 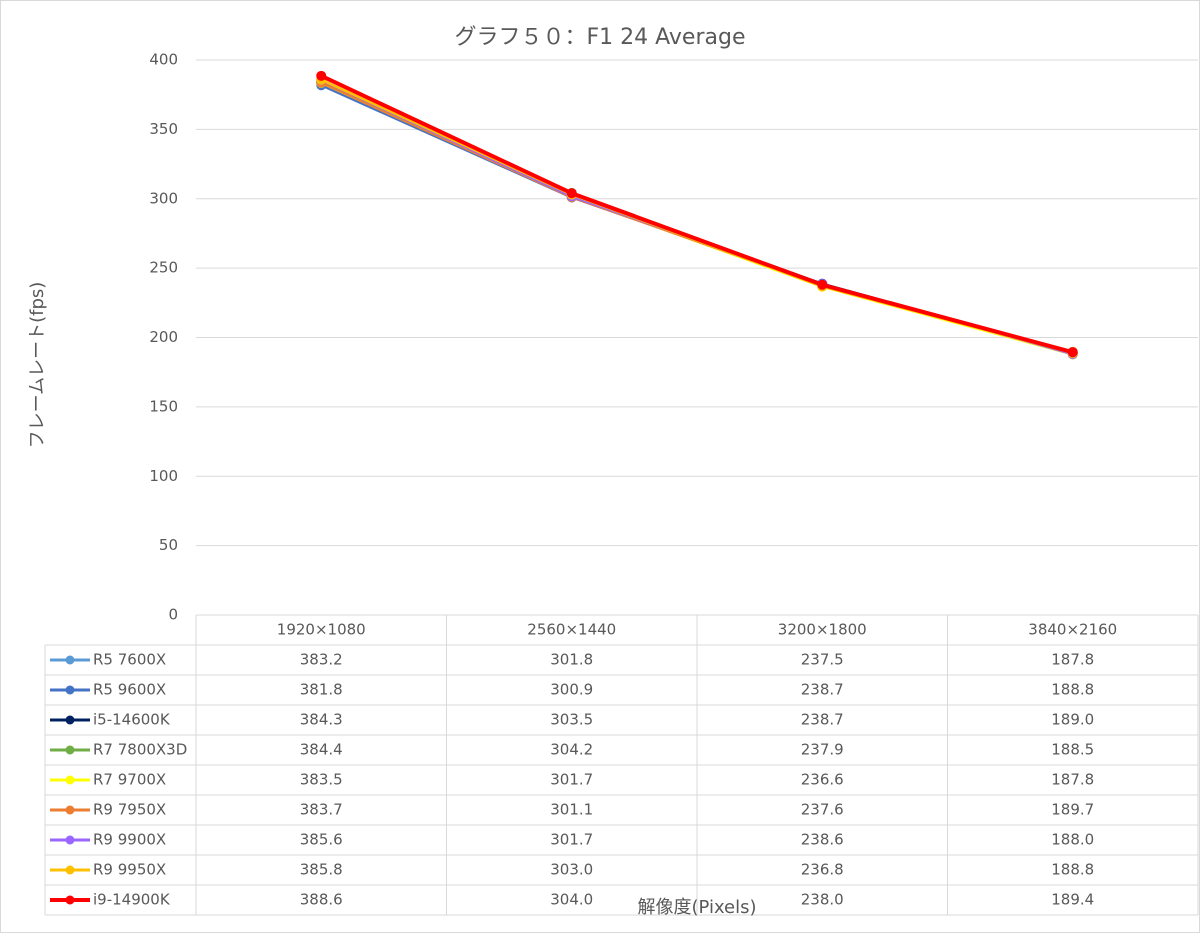 What do you see at coordinates (822, 870) in the screenshot?
I see `table-value: 236.8` at bounding box center [822, 870].